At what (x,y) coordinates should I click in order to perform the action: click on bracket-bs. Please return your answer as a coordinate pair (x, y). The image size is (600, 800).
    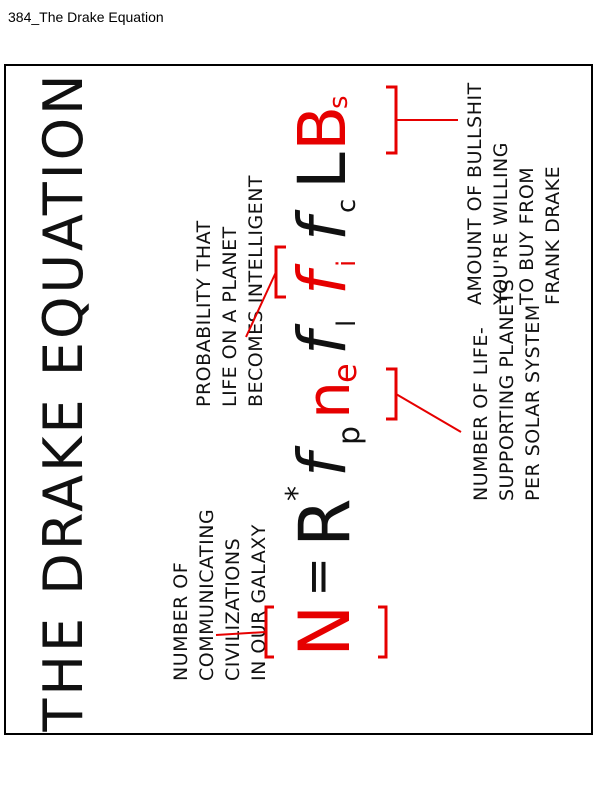
    Looking at the image, I should click on (392, 120).